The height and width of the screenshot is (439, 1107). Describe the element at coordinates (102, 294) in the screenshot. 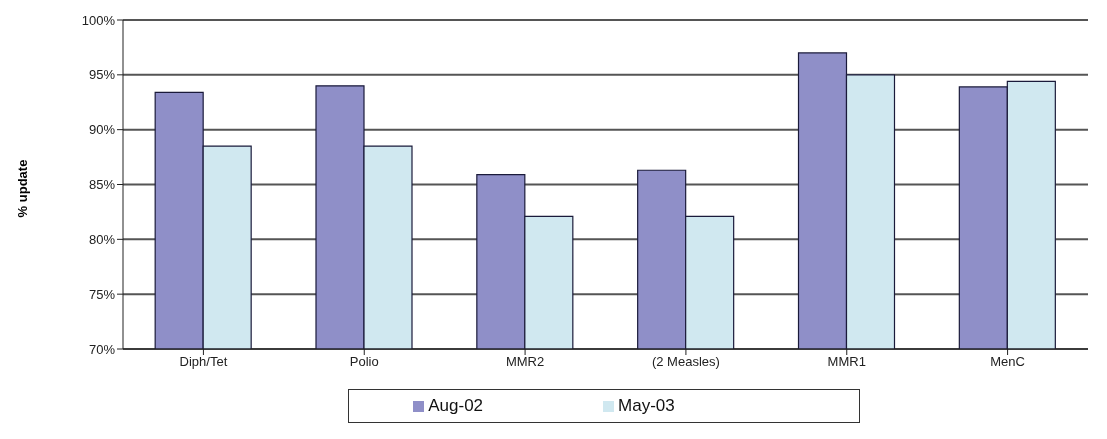

I see `y-tick-label: 75%` at that location.